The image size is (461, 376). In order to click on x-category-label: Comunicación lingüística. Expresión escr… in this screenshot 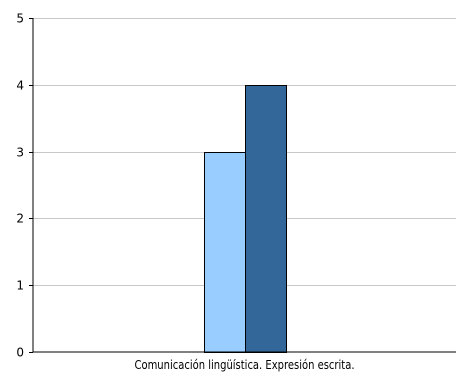, I will do `click(245, 365)`.